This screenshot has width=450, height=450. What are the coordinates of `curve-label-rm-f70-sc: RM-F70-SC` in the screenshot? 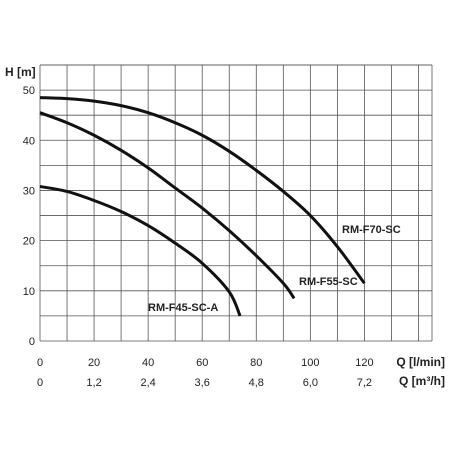 It's located at (371, 230).